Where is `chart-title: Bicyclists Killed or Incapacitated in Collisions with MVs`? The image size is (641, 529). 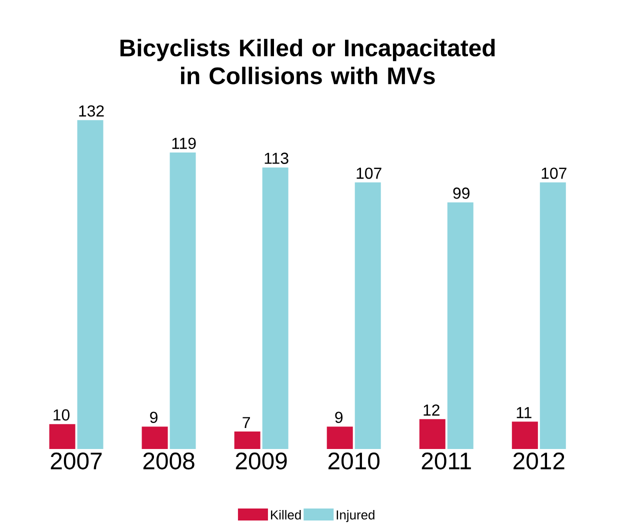
chart-title: Bicyclists Killed or Incapacitated in Collisions with MVs is located at coordinates (307, 61).